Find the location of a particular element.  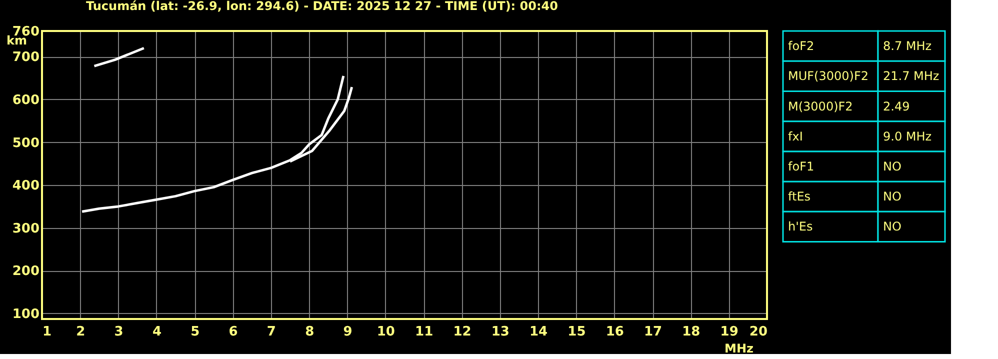

x-tick-label: 9 is located at coordinates (347, 332).